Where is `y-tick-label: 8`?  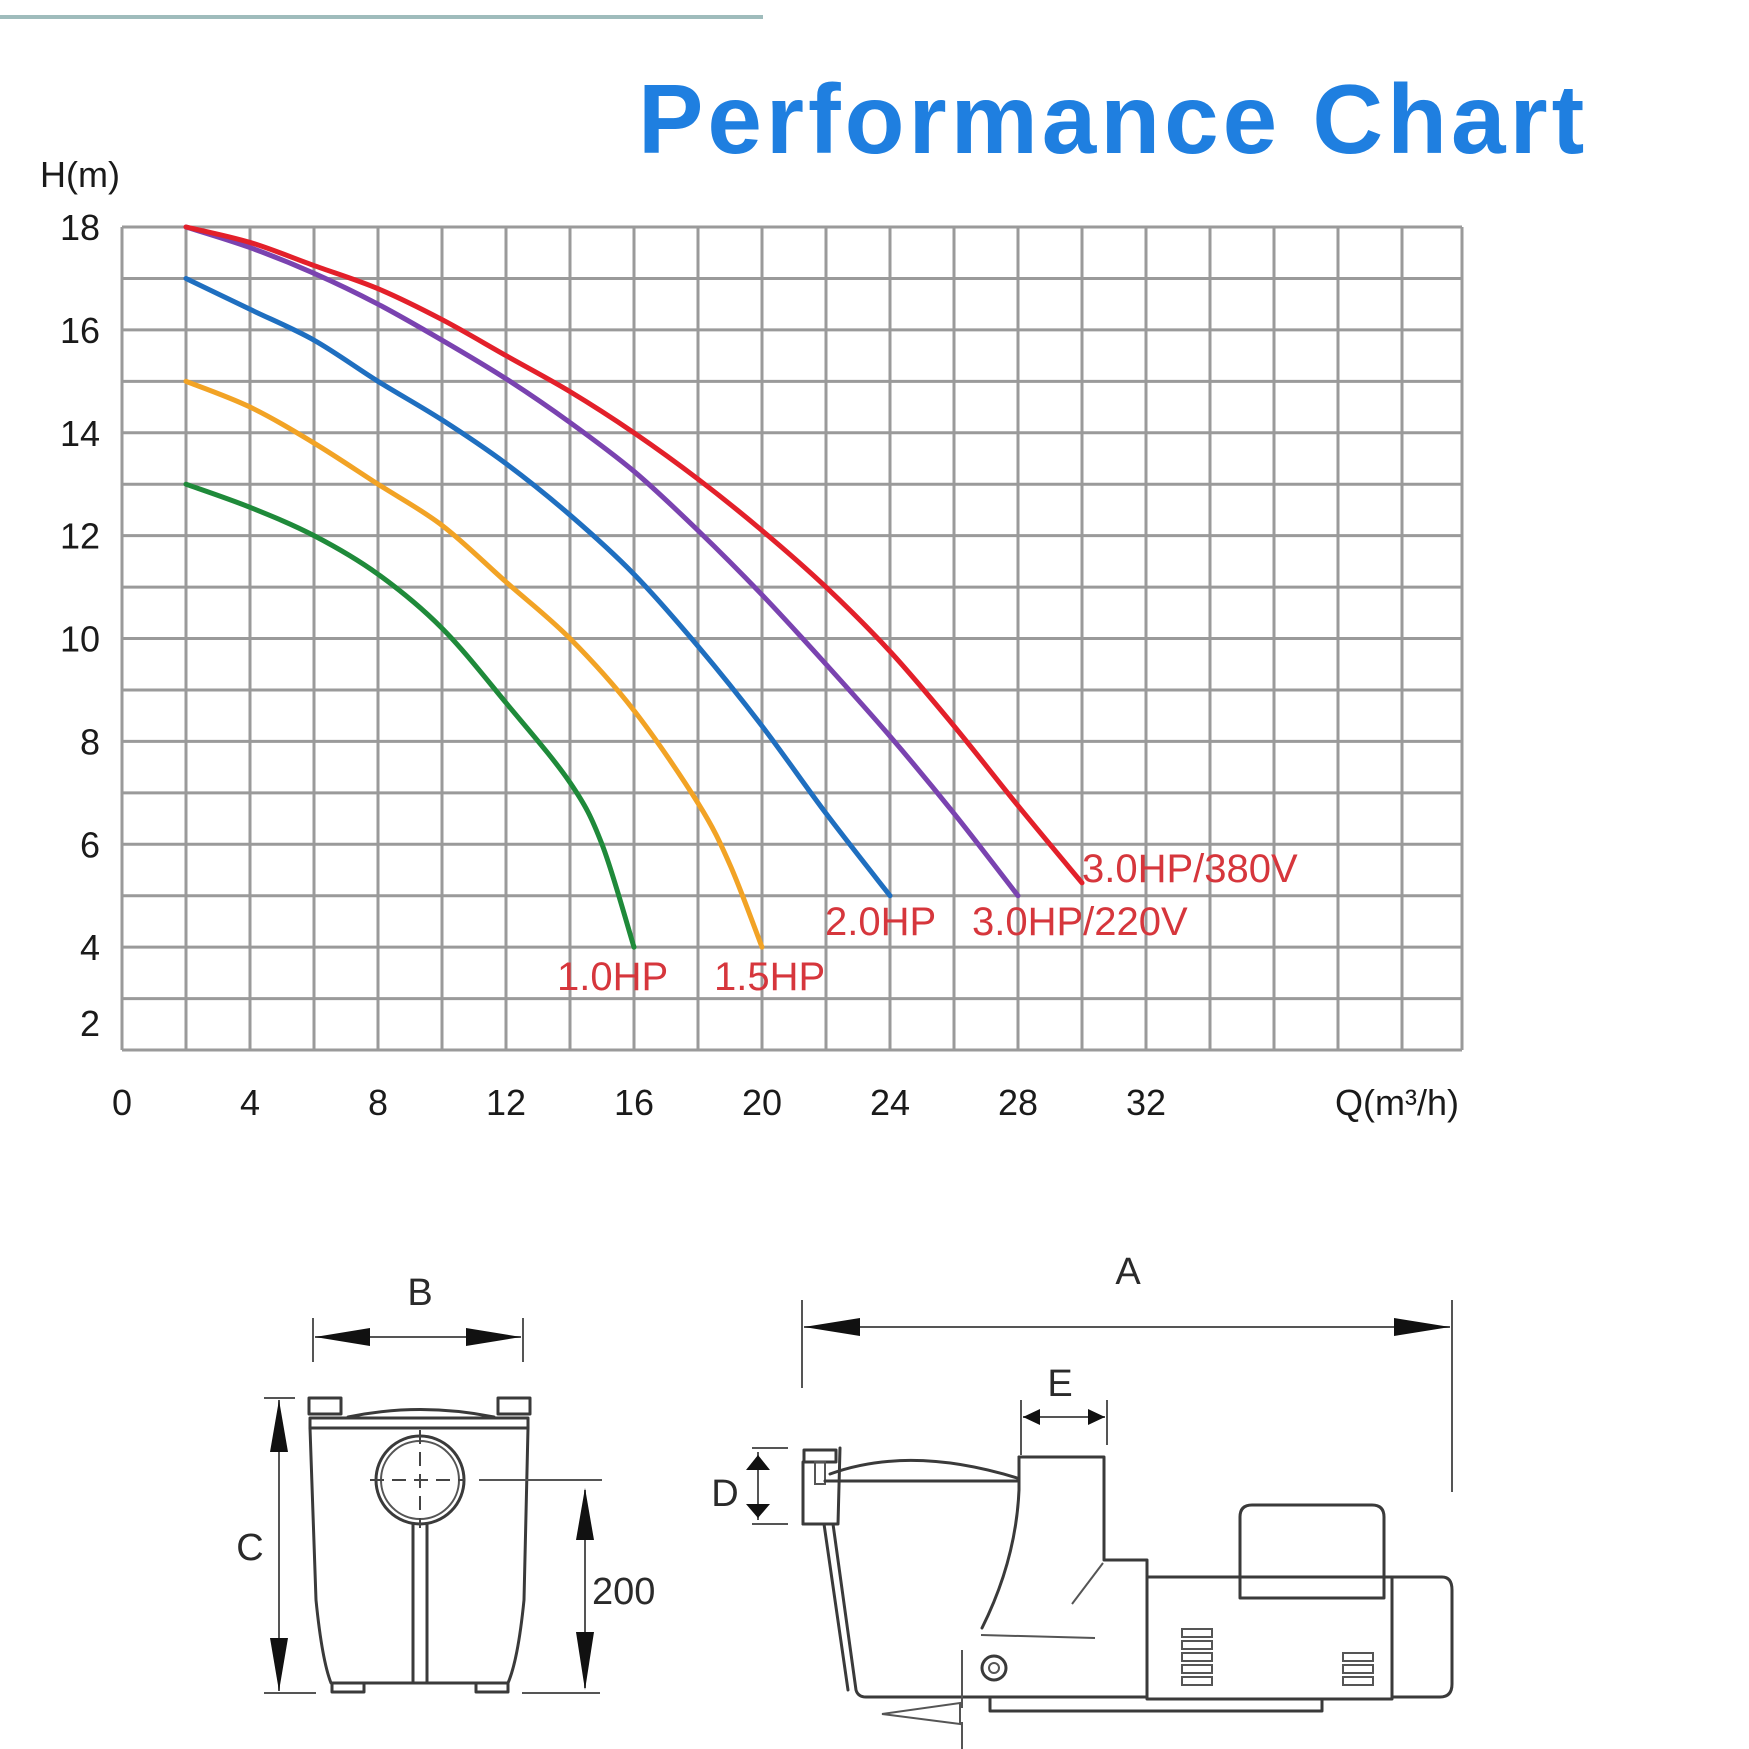 y-tick-label: 8 is located at coordinates (90, 741).